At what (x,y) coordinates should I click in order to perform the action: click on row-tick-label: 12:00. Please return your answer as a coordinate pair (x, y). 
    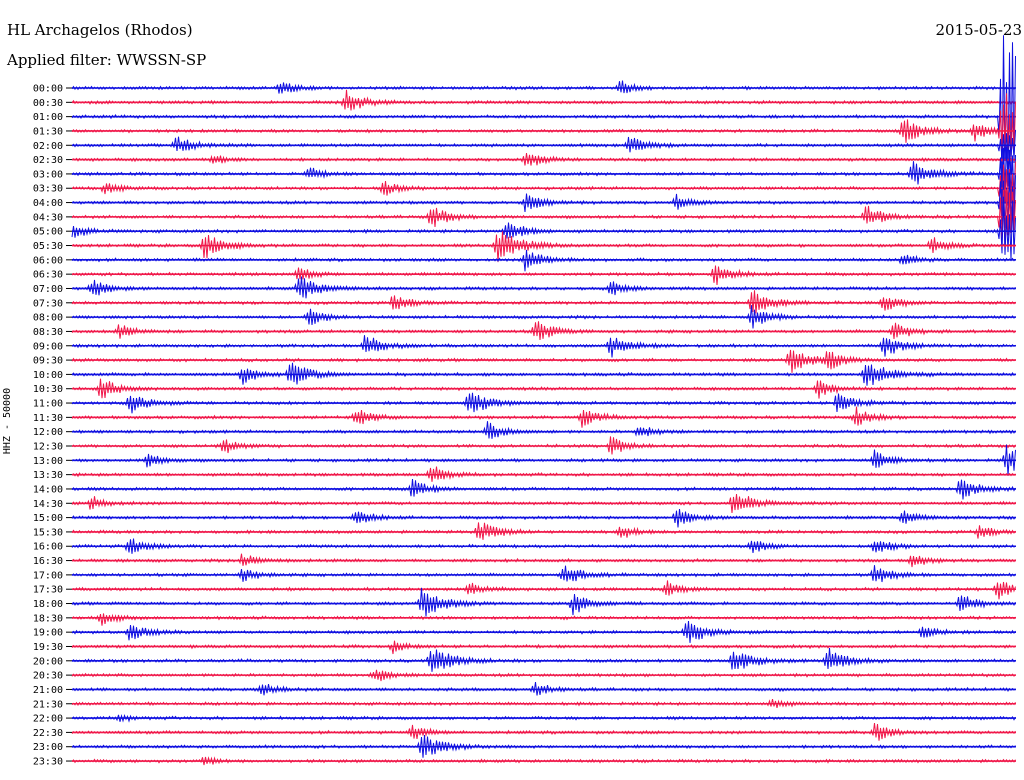
    Looking at the image, I should click on (48, 432).